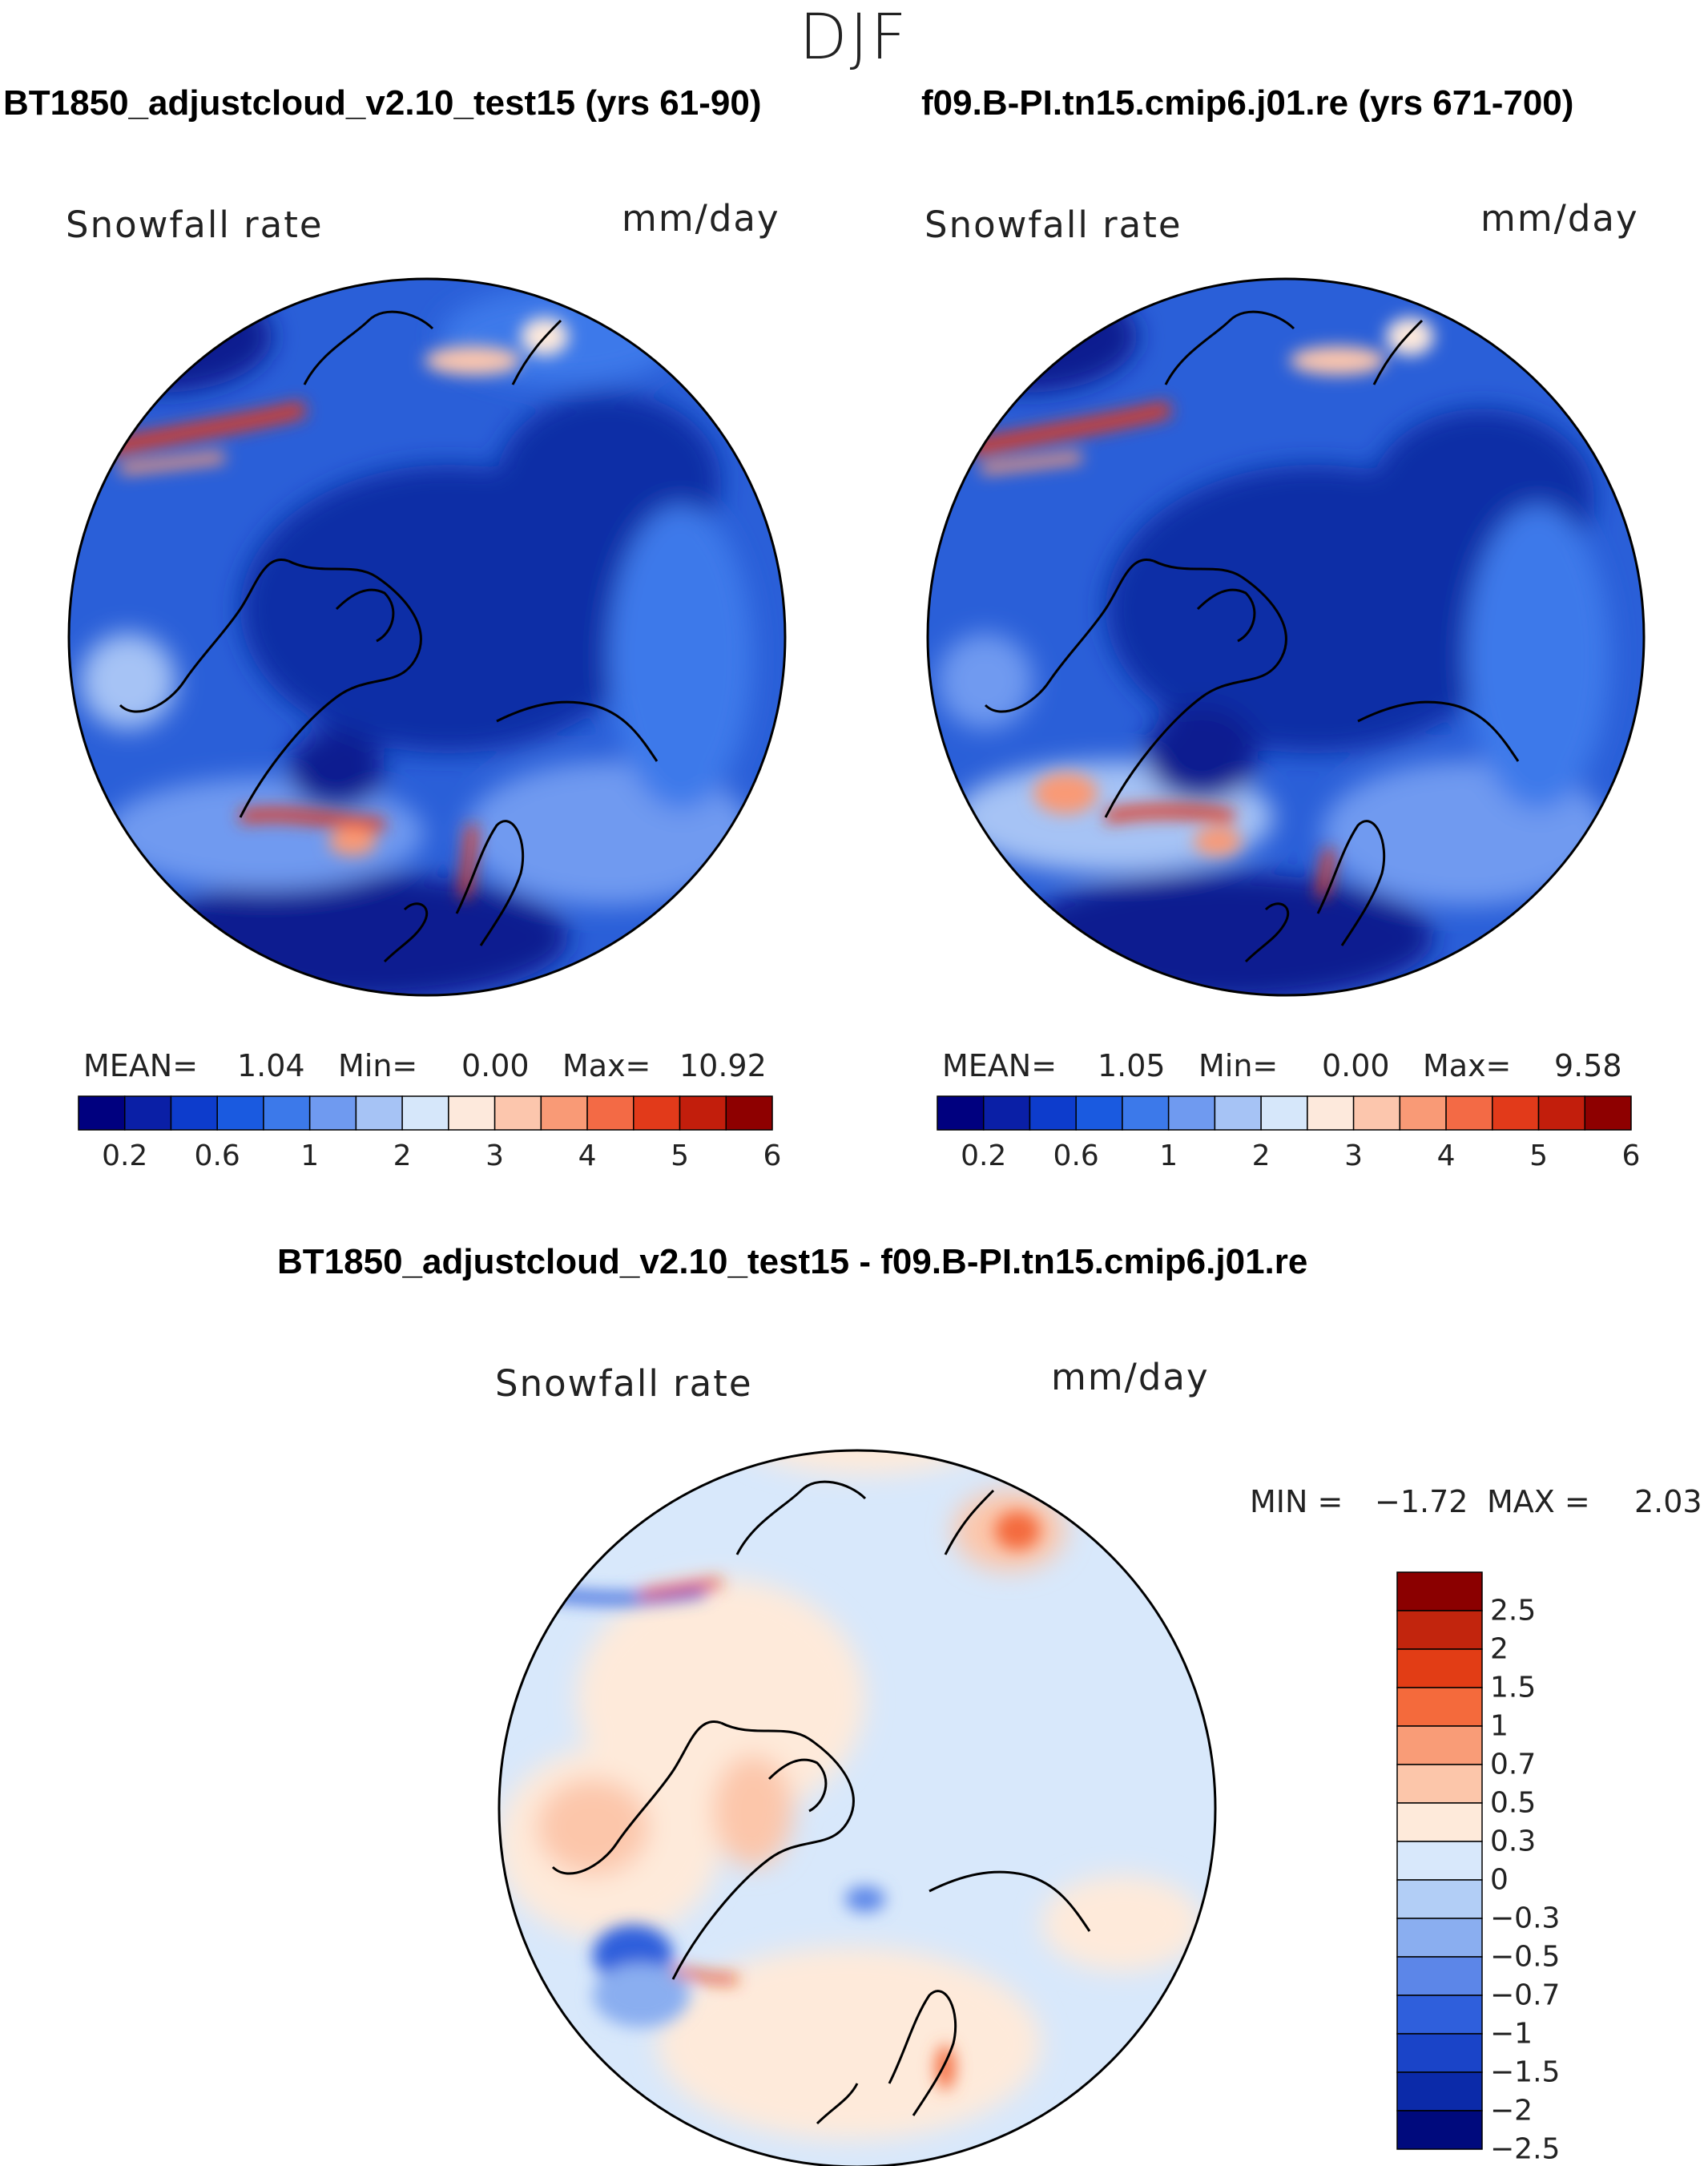 The image size is (1708, 2166). What do you see at coordinates (588, 1155) in the screenshot?
I see `panel-1-colorbar-tick-label: 4` at bounding box center [588, 1155].